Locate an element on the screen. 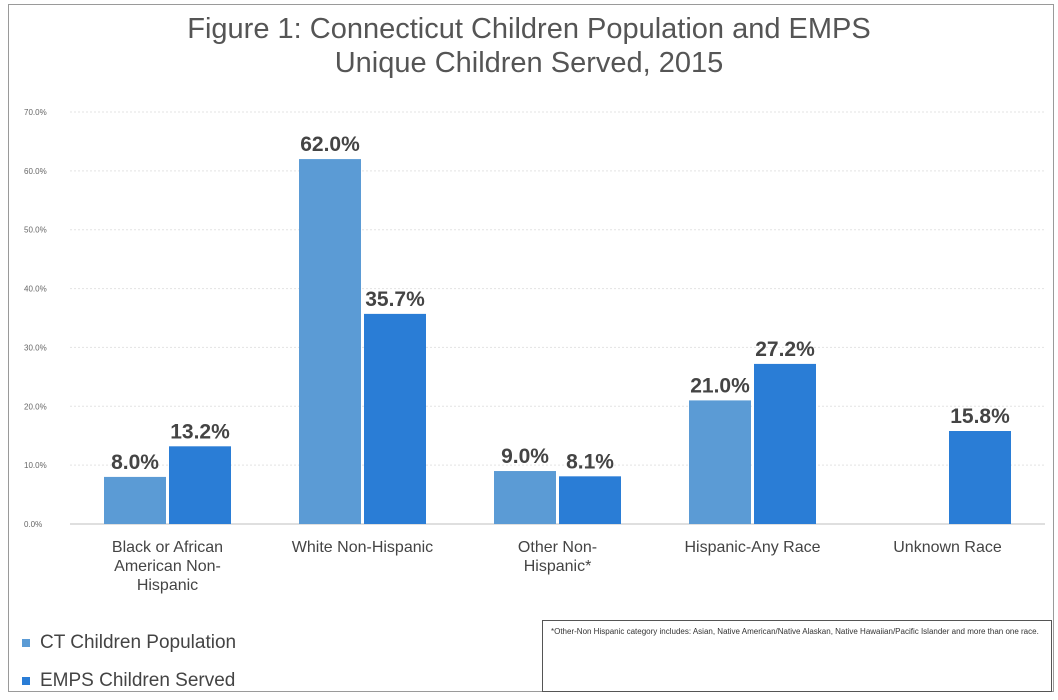 The height and width of the screenshot is (700, 1058). x-tick-label: Hispanic-Any Race is located at coordinates (752, 547).